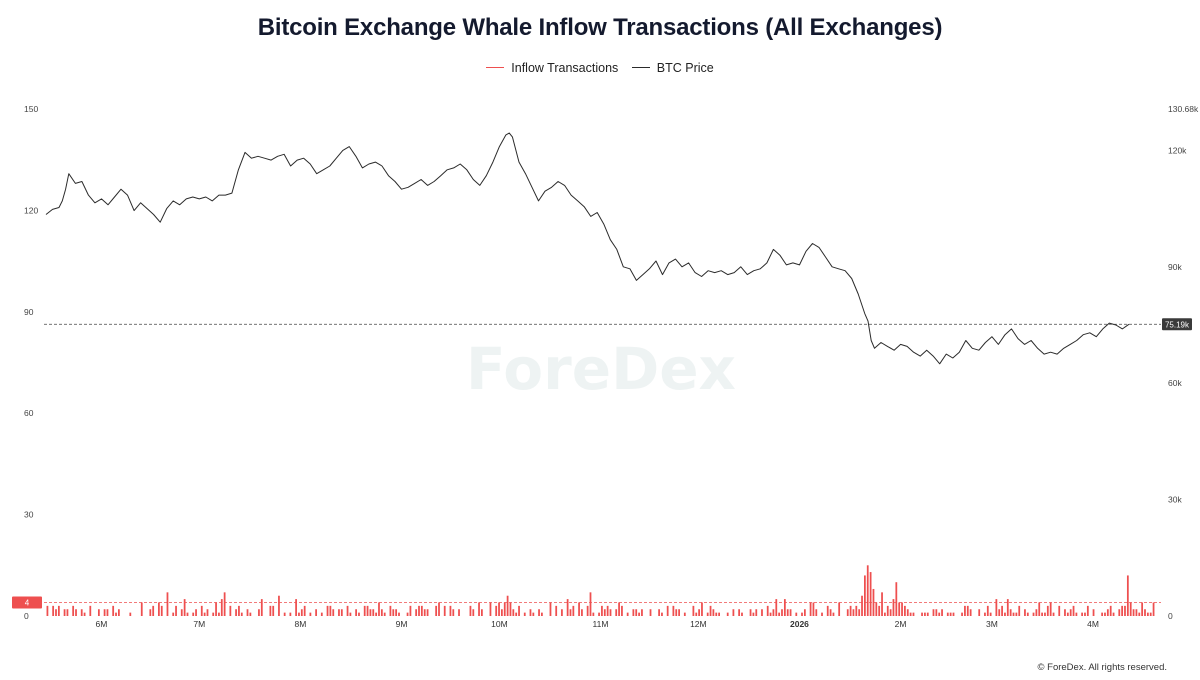 Image resolution: width=1200 pixels, height=680 pixels. What do you see at coordinates (685, 67) in the screenshot?
I see `legend-label-price: BTC Price` at bounding box center [685, 67].